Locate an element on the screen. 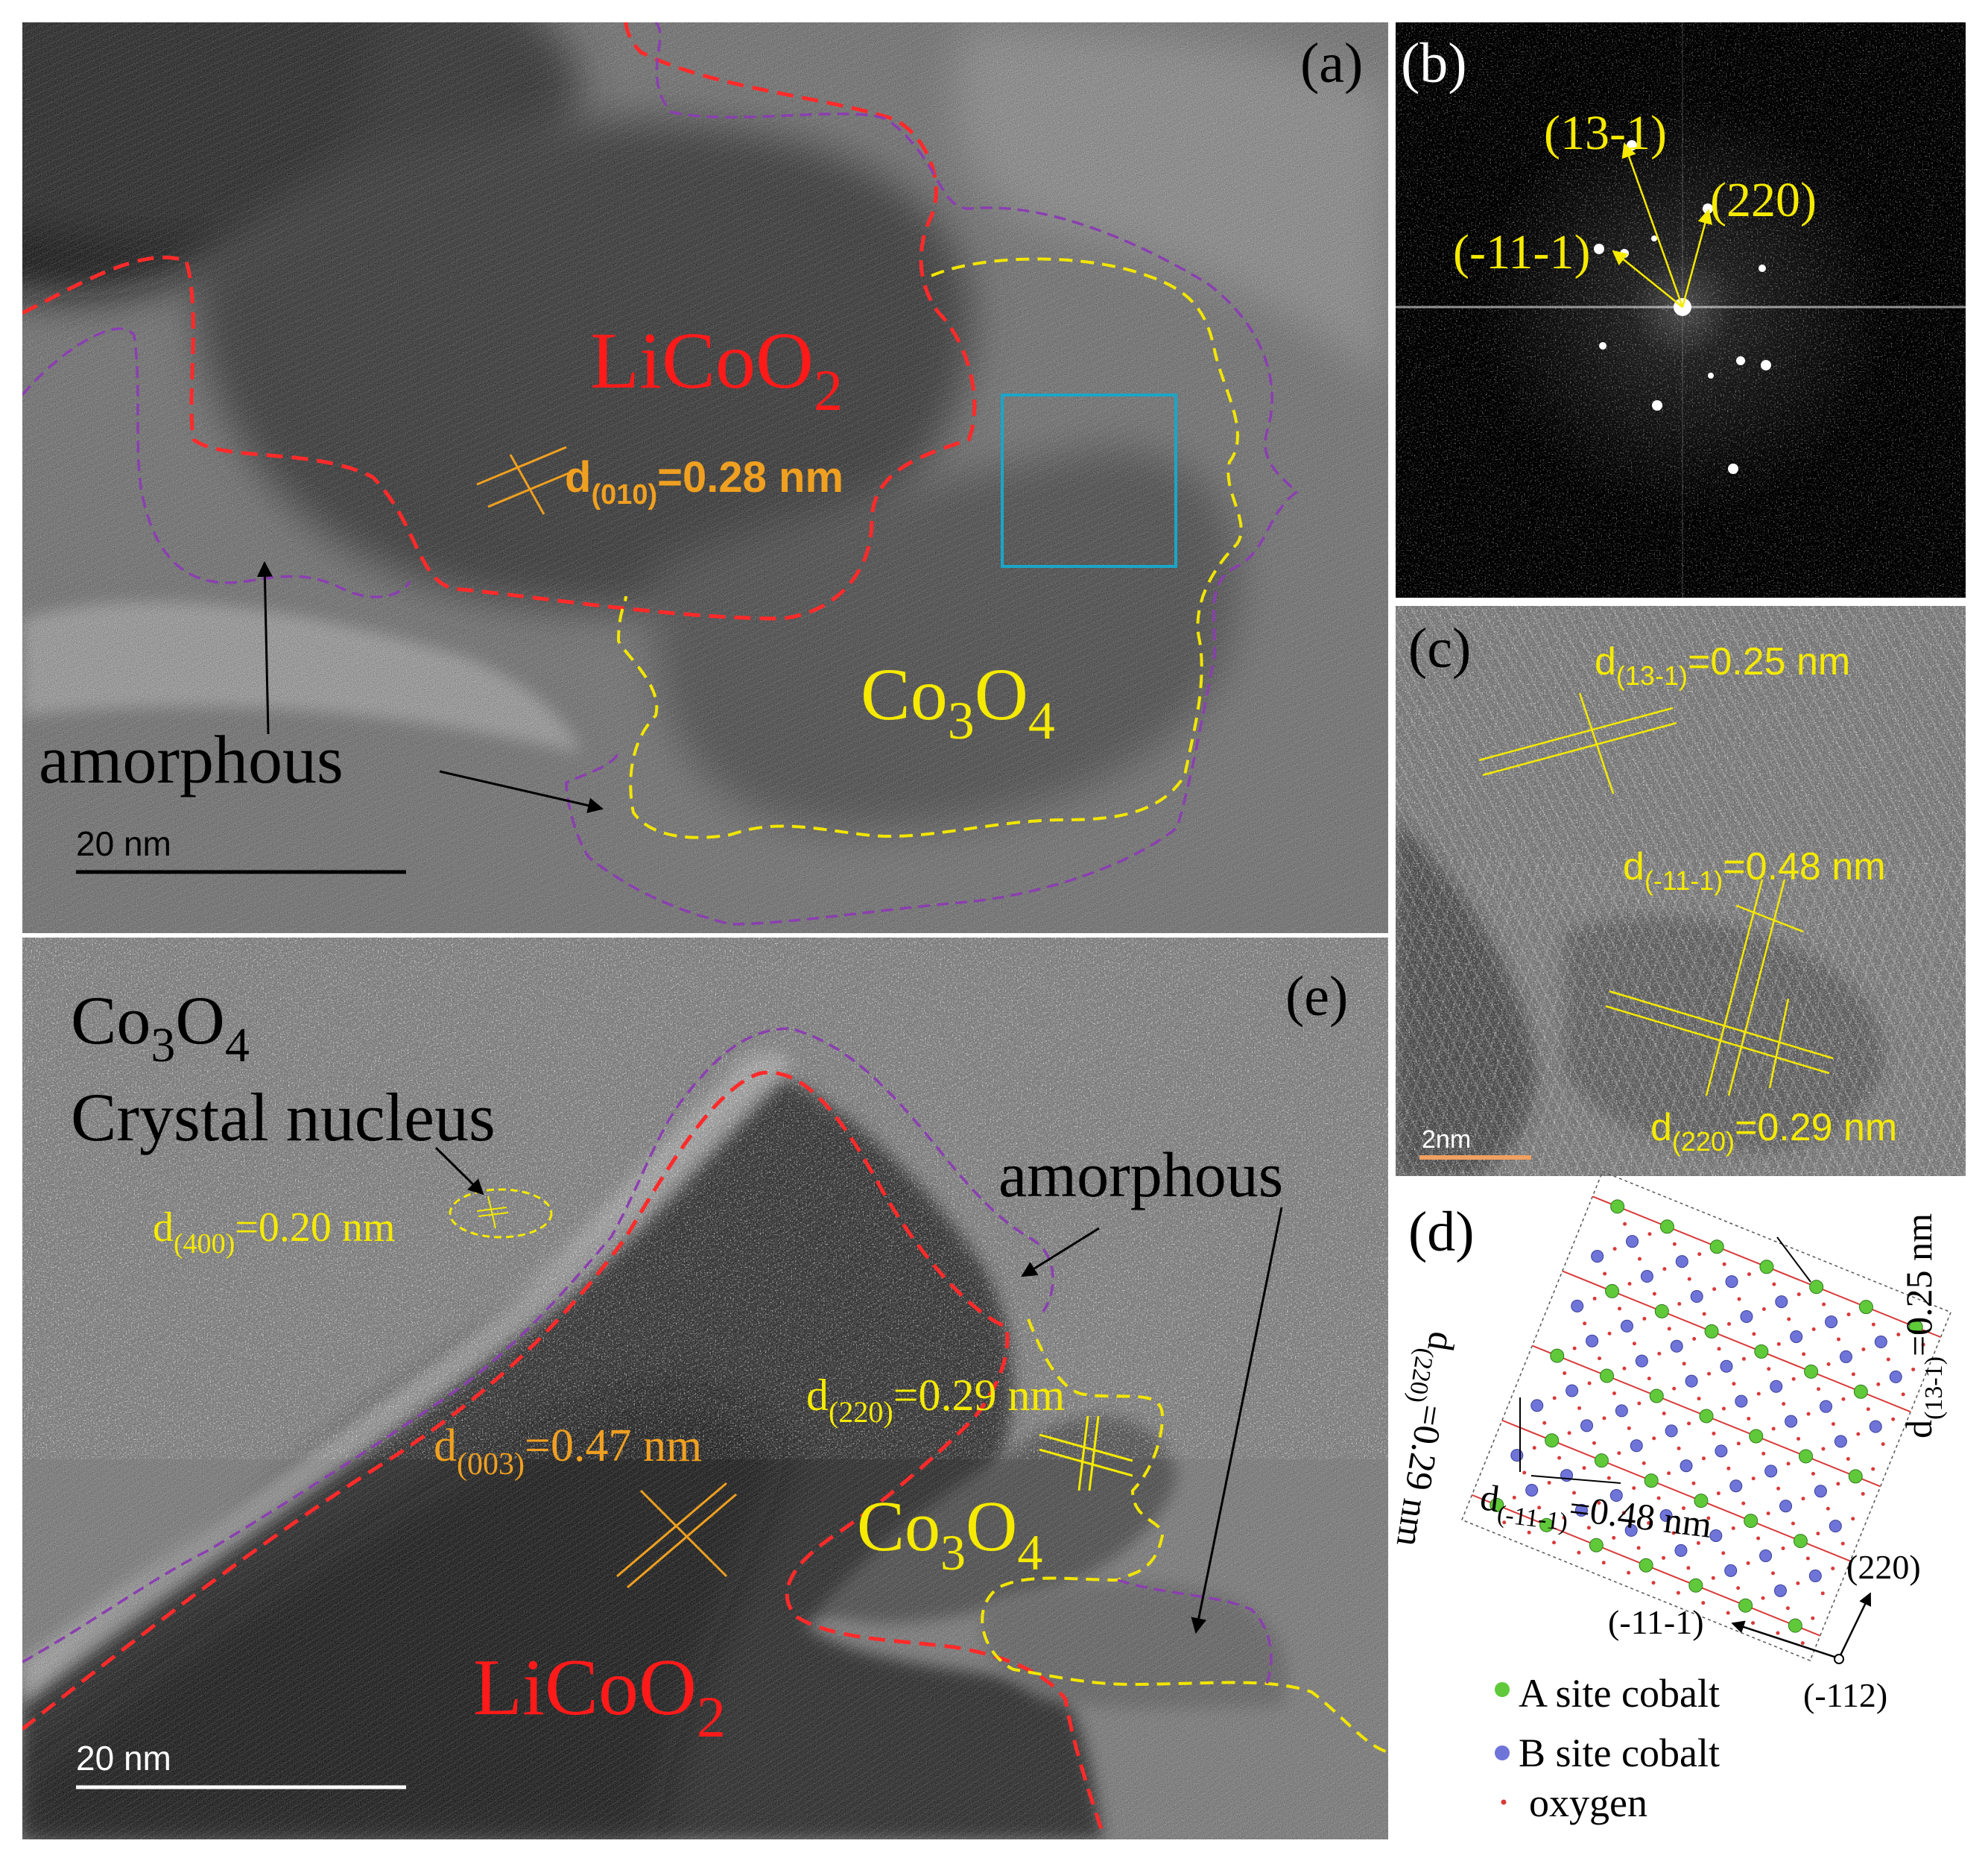  legend-swatch-oxygen is located at coordinates (1504, 1802).